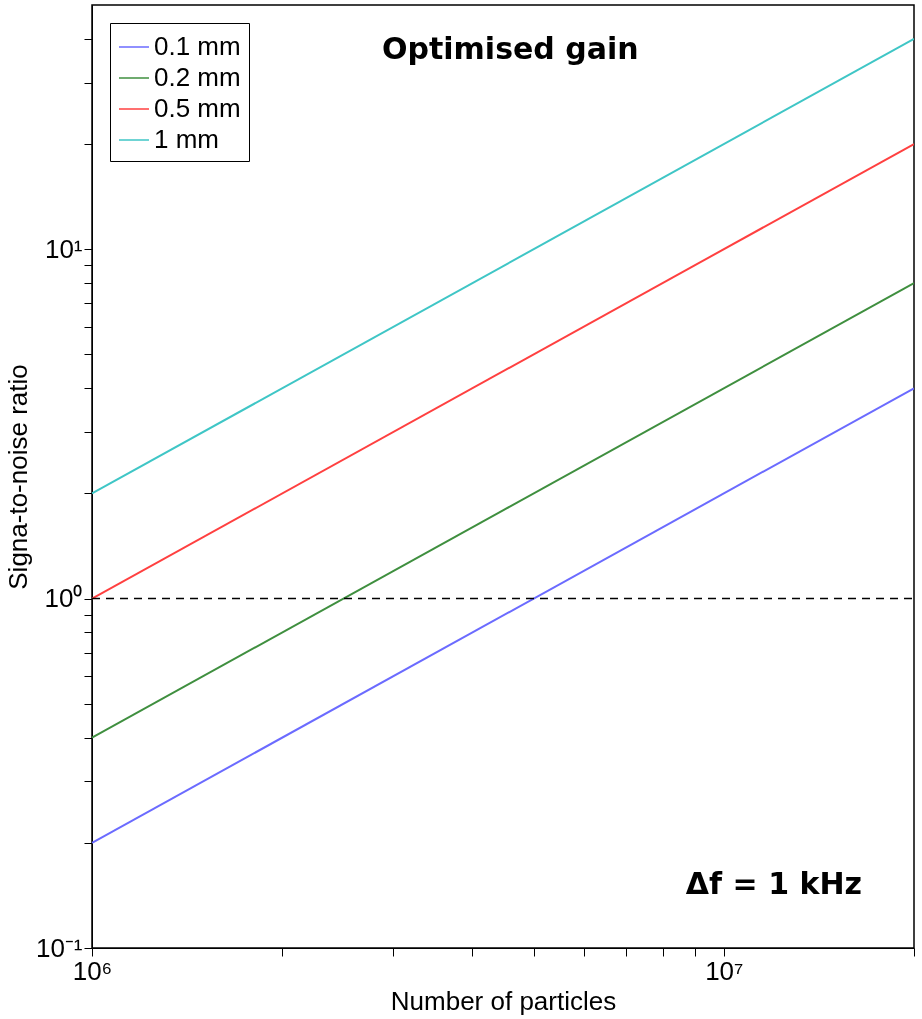  What do you see at coordinates (197, 108) in the screenshot?
I see `legend-label: 0.5 mm` at bounding box center [197, 108].